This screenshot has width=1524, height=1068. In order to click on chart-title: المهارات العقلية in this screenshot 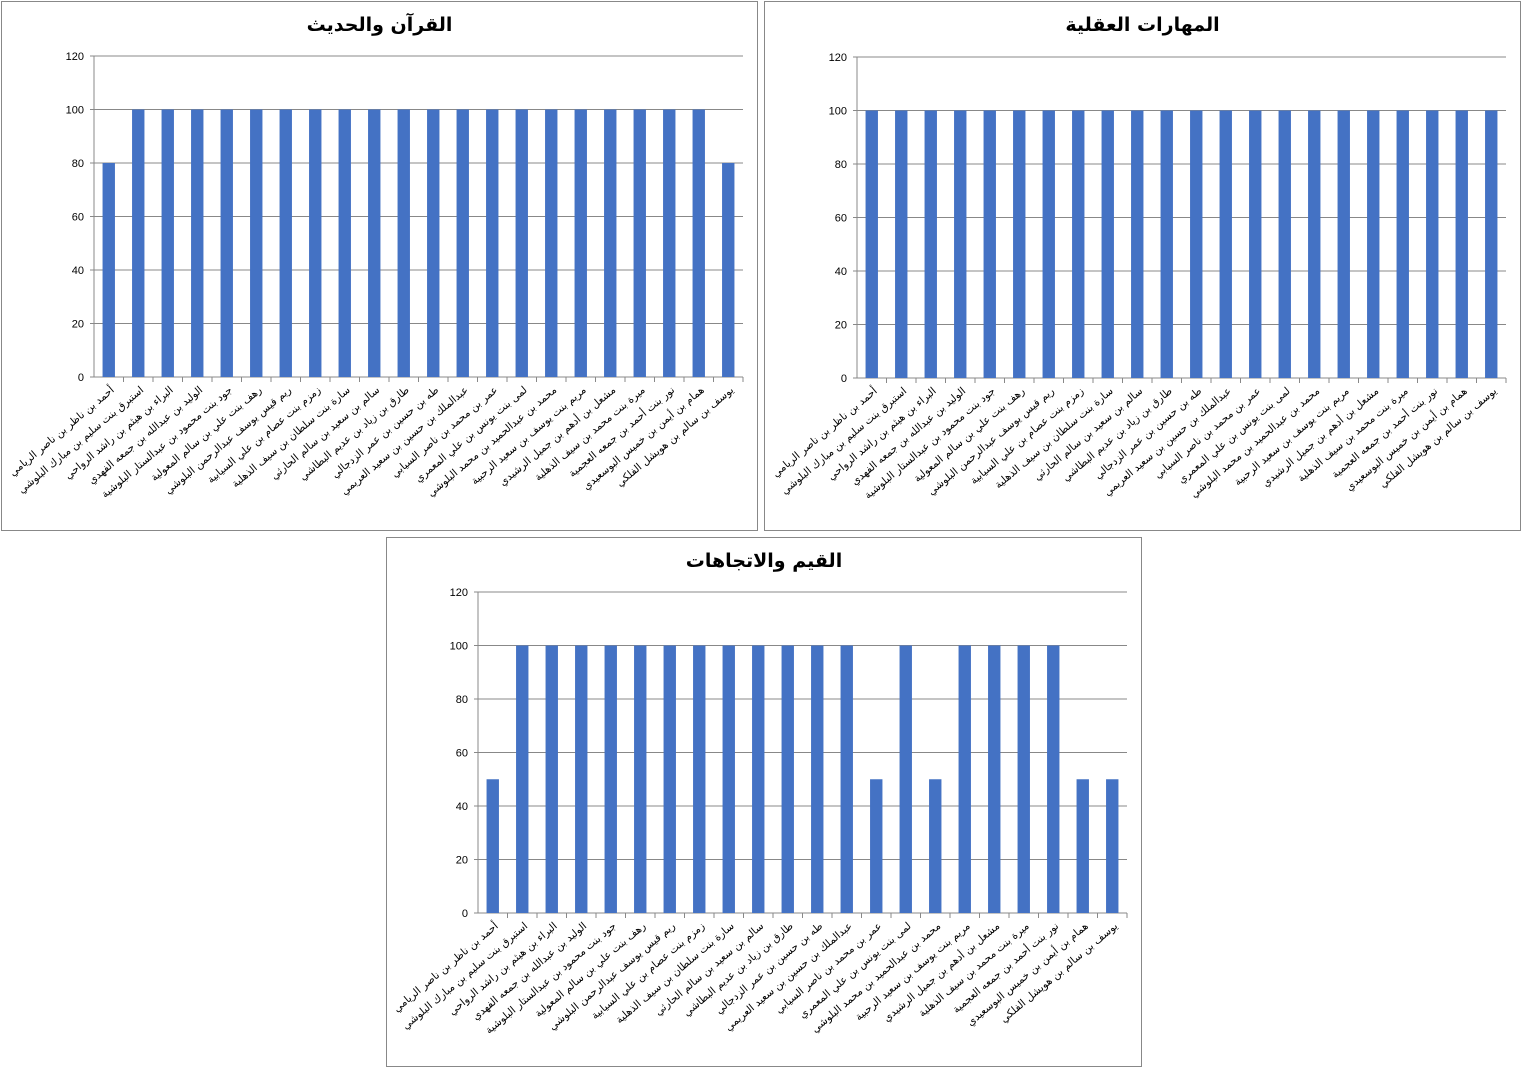, I will do `click(1142, 25)`.